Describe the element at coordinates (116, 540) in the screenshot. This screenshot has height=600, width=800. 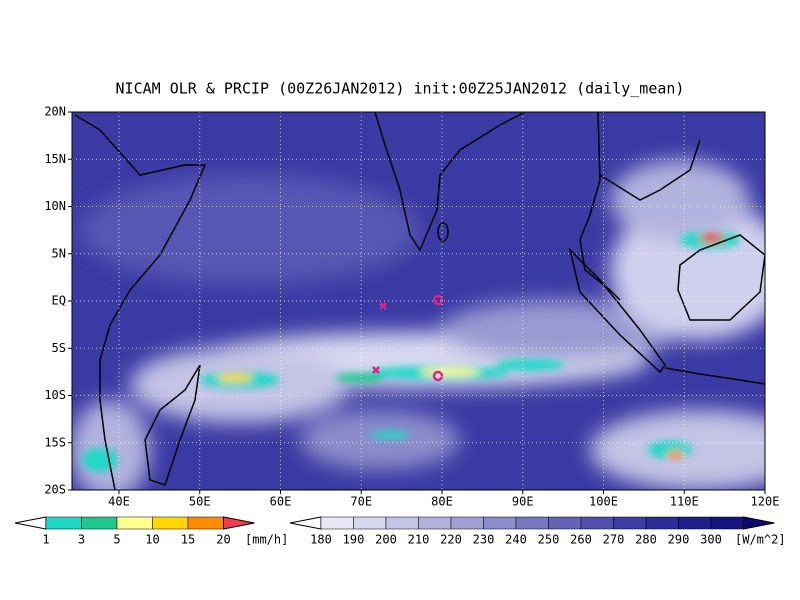
I see `legend-label: 5` at that location.